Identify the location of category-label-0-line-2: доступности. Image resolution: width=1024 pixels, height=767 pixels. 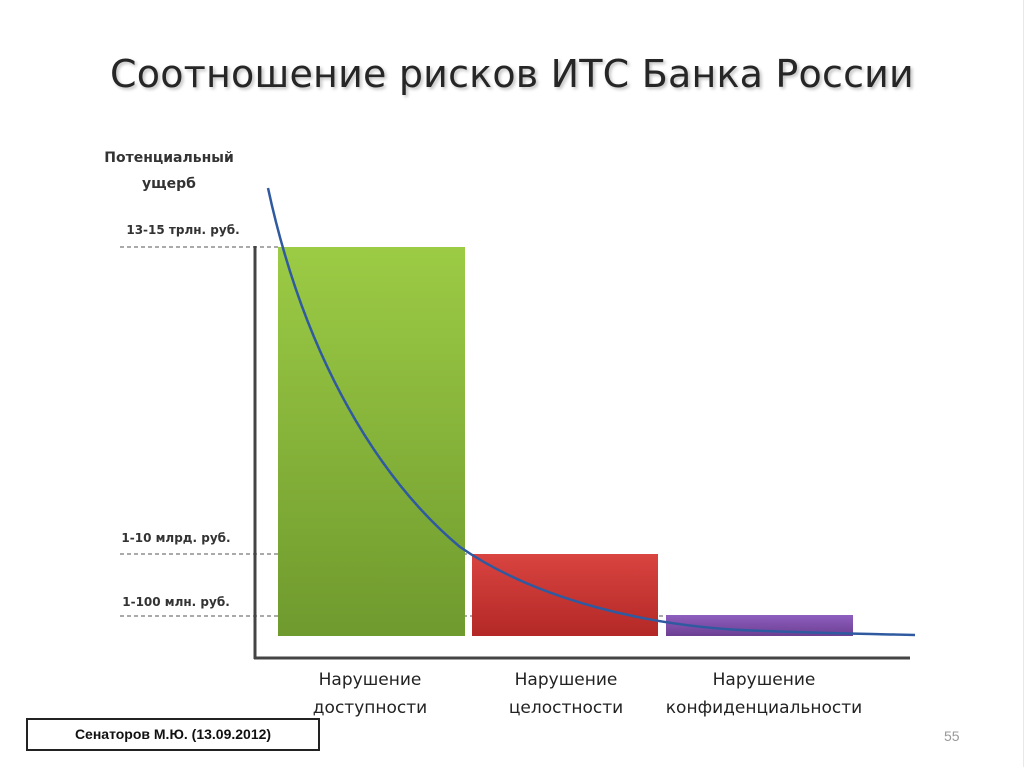
(370, 708).